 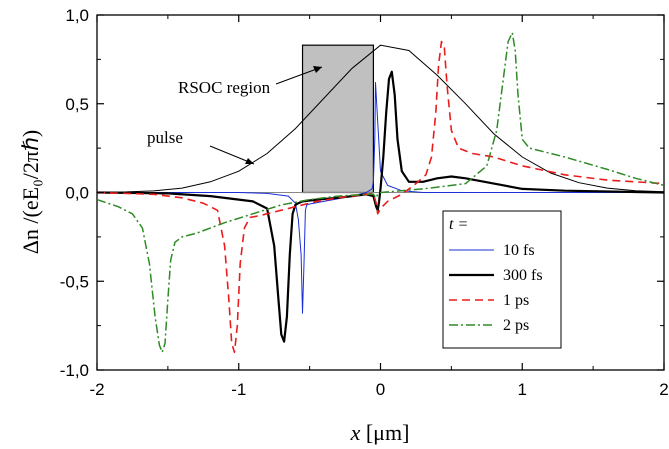 What do you see at coordinates (522, 389) in the screenshot?
I see `x-tick-label: 1` at bounding box center [522, 389].